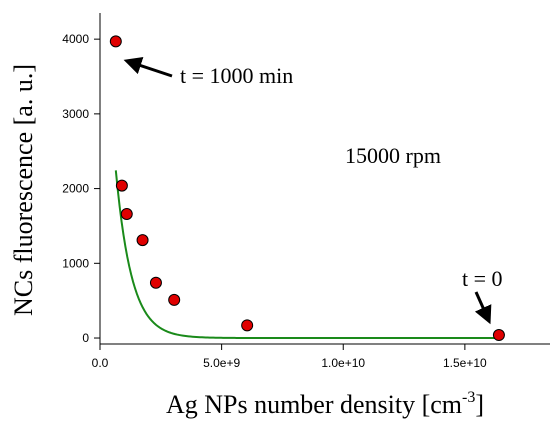 This screenshot has width=550, height=421. I want to click on annotation-rpm: 15000 rpm, so click(393, 155).